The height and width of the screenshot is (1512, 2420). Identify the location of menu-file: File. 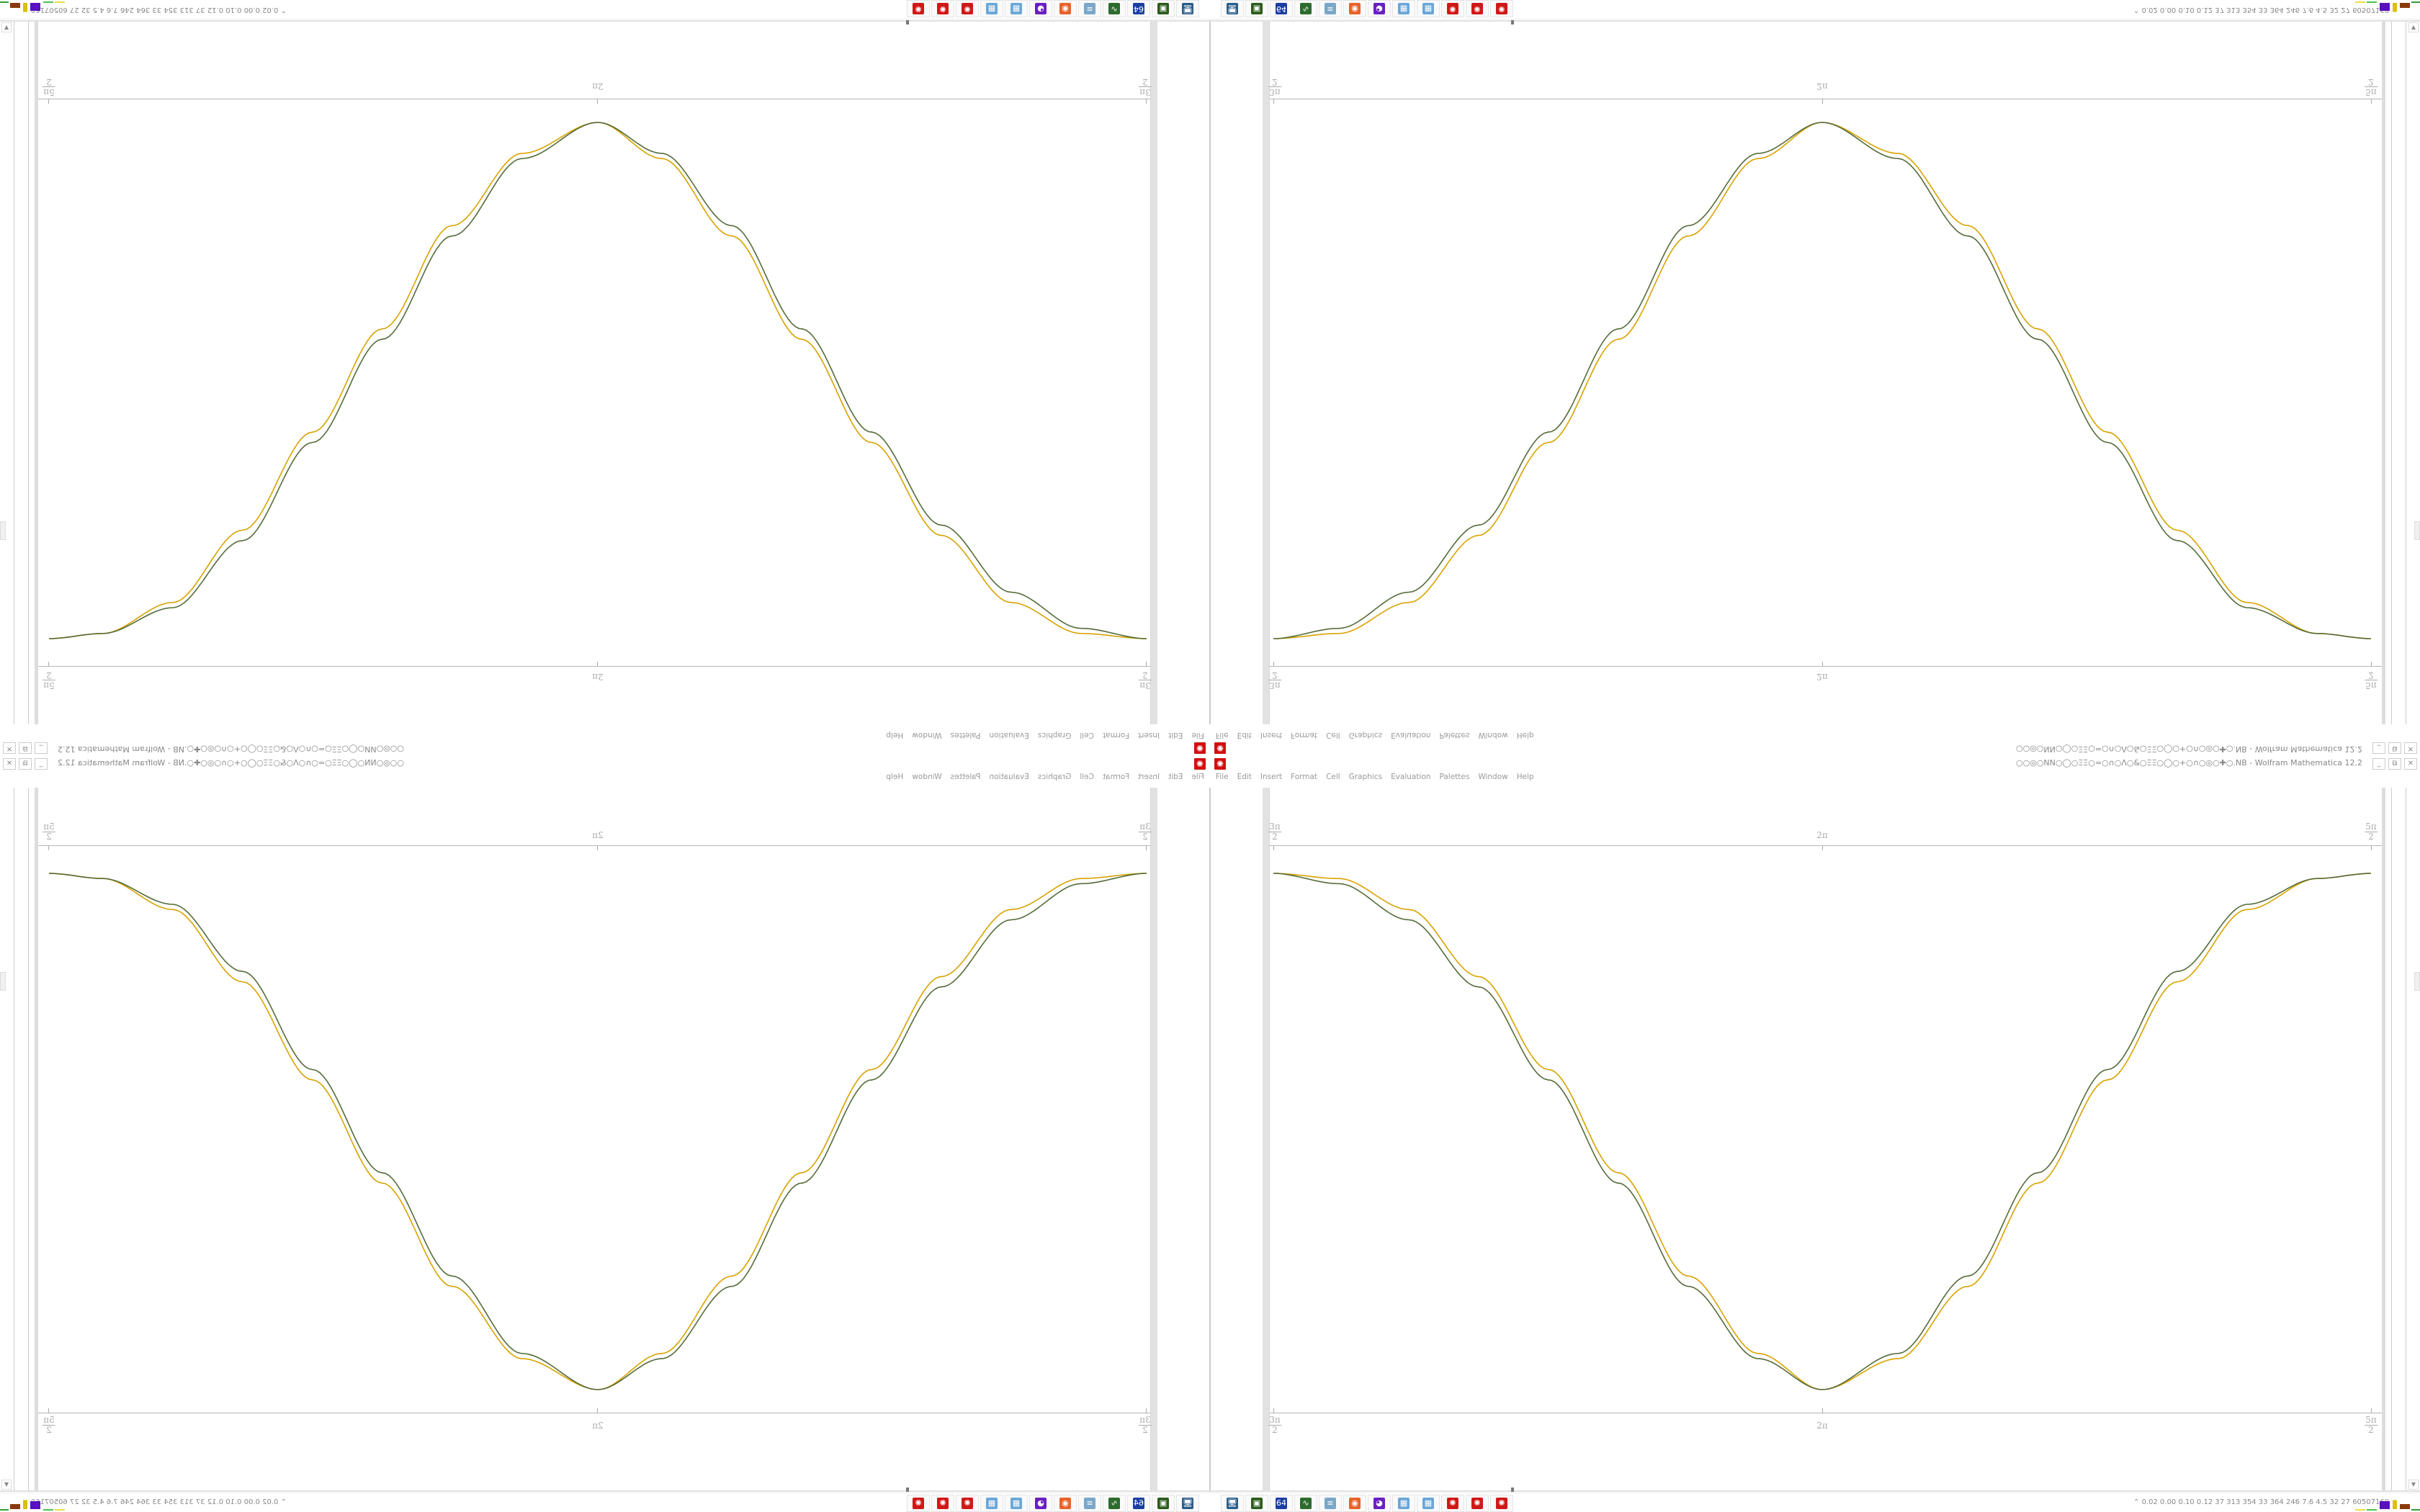
(1222, 777).